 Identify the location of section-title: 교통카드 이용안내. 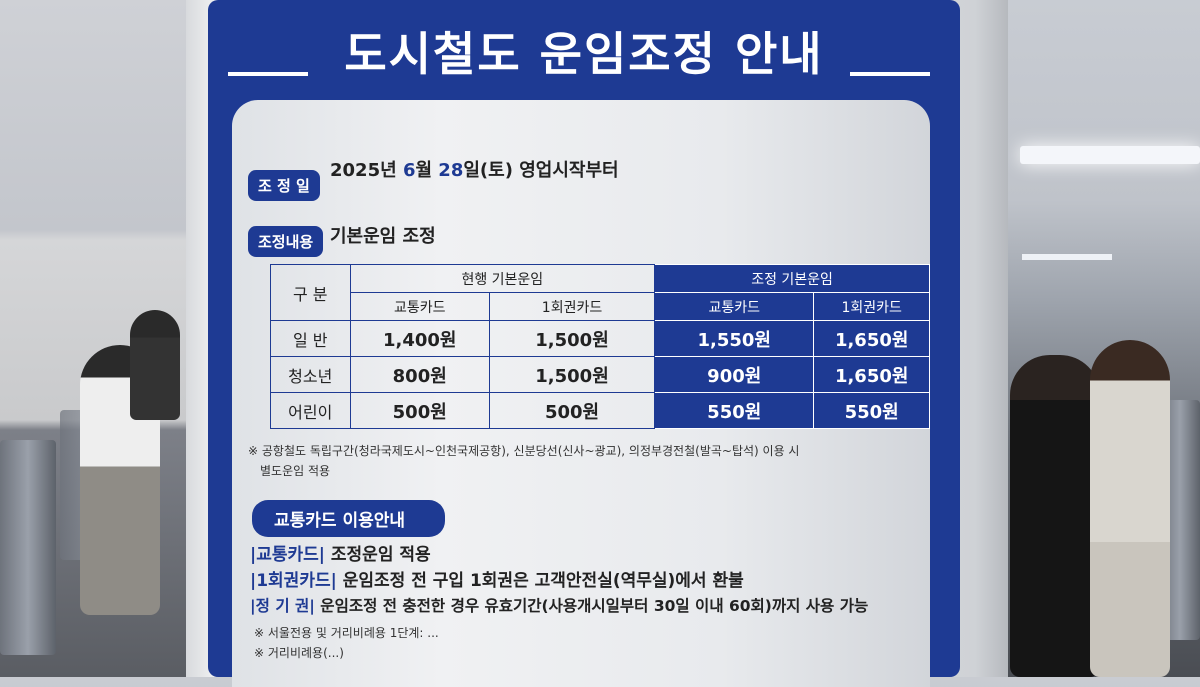
(349, 518).